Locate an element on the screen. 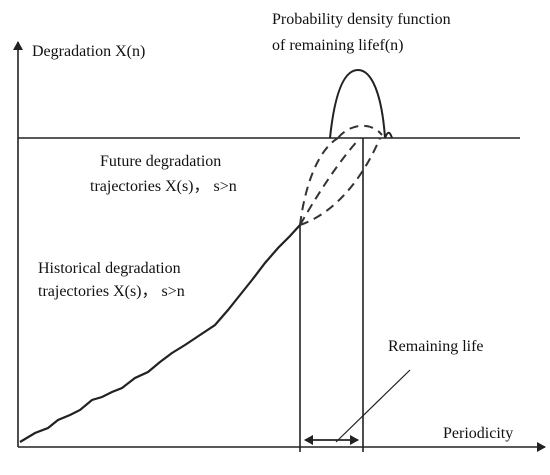  y-axis-label: Degradation X(n) is located at coordinates (88, 51).